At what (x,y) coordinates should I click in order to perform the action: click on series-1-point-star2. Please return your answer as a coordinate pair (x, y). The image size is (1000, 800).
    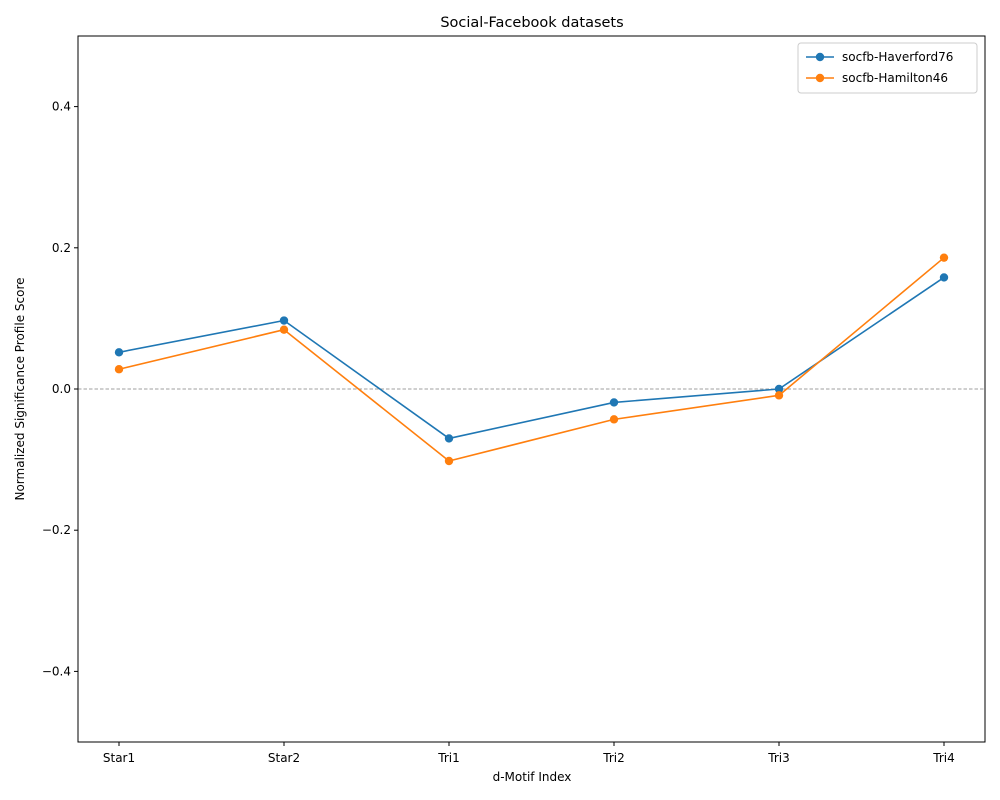
    Looking at the image, I should click on (284, 320).